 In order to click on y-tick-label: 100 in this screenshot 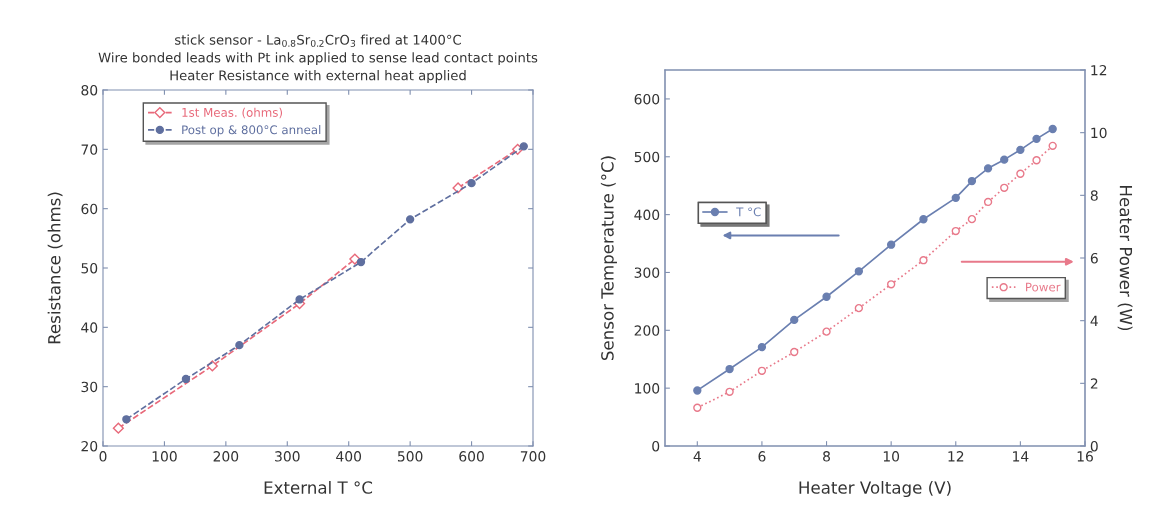, I will do `click(647, 388)`.